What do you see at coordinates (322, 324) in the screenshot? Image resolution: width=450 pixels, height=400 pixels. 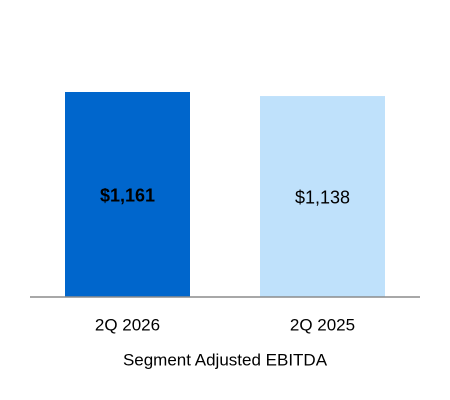 I see `x-tick-label: 2Q 2025` at bounding box center [322, 324].